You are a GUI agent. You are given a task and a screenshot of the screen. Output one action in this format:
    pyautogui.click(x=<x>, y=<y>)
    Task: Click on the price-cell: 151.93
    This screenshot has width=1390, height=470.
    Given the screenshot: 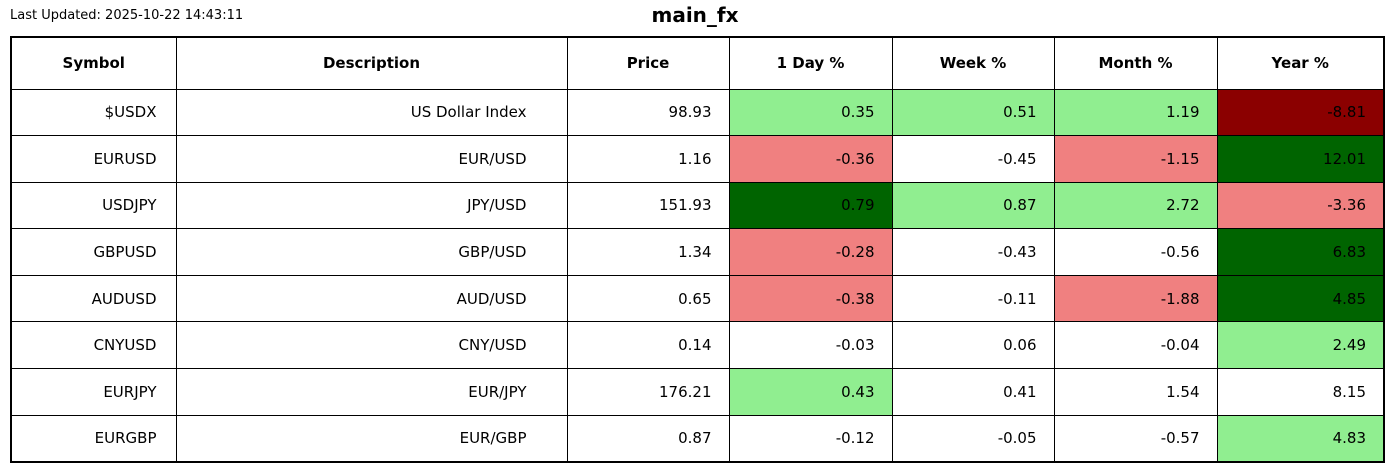 What is the action you would take?
    pyautogui.click(x=648, y=205)
    